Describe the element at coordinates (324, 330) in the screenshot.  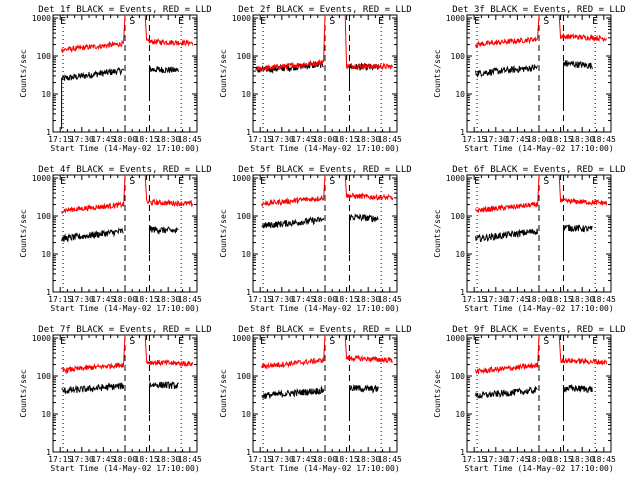
I see `panel-title: Det 8f BLACK = Events, RED = LLD` at that location.